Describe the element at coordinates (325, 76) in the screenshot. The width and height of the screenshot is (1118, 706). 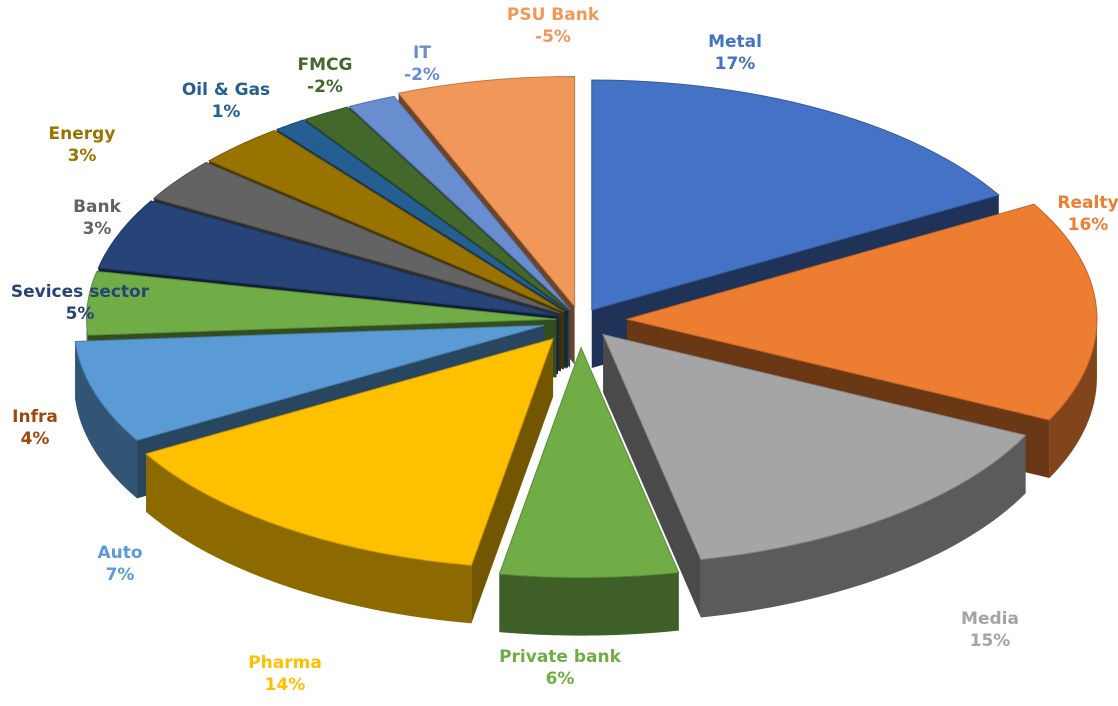
I see `slice-label-fmcg: FMCG -2%` at that location.